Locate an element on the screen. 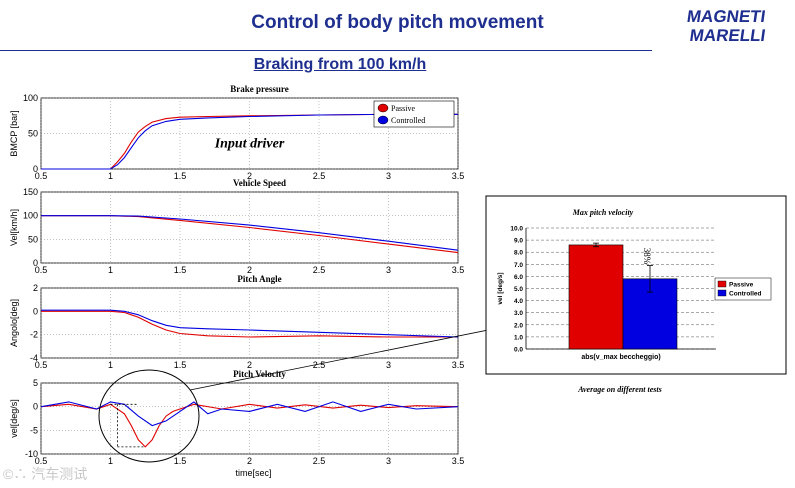  y-axis-label: Angolo[deg] is located at coordinates (14, 323).